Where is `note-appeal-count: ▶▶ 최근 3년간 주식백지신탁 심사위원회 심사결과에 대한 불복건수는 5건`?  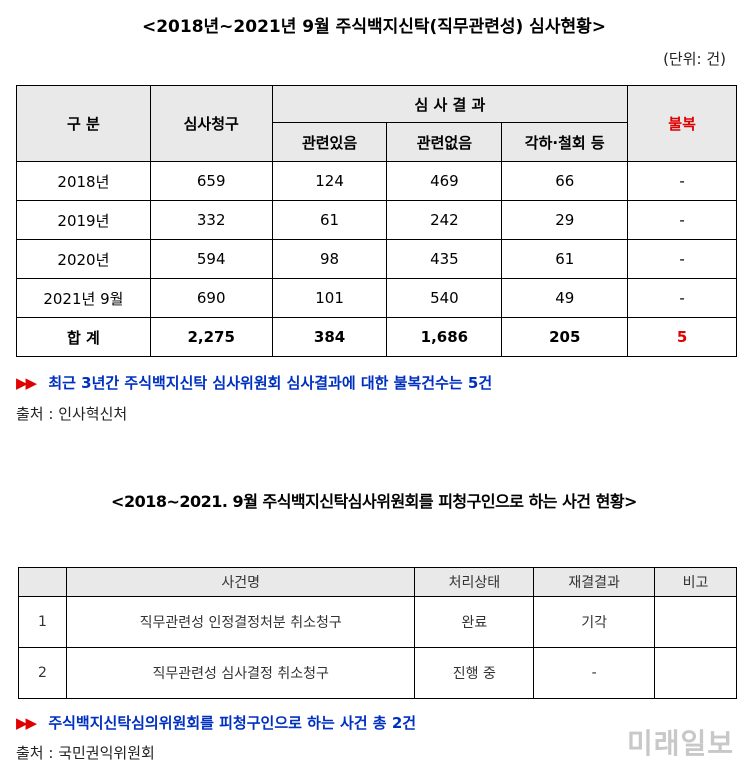
note-appeal-count: ▶▶ 최근 3년간 주식백지신탁 심사위원회 심사결과에 대한 불복건수는 5건 is located at coordinates (254, 382).